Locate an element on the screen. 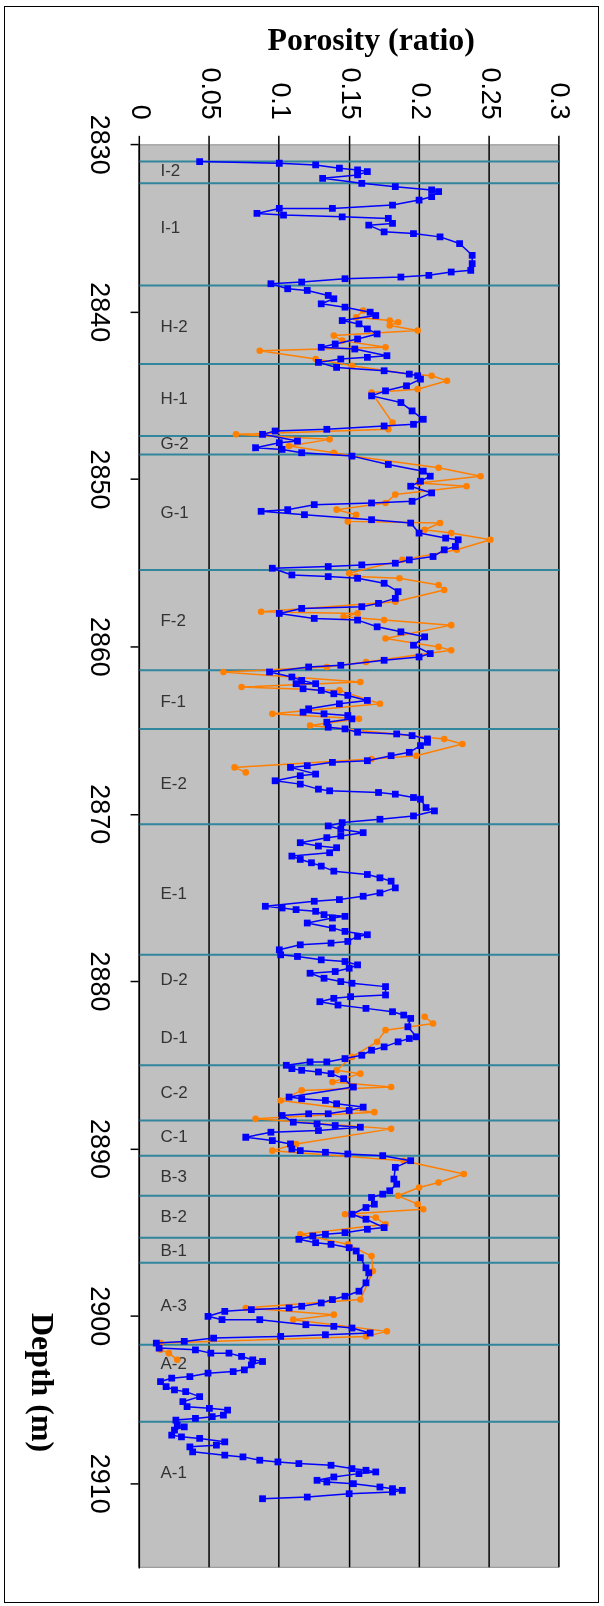 The image size is (604, 1606). annotation: G-2 is located at coordinates (174, 444).